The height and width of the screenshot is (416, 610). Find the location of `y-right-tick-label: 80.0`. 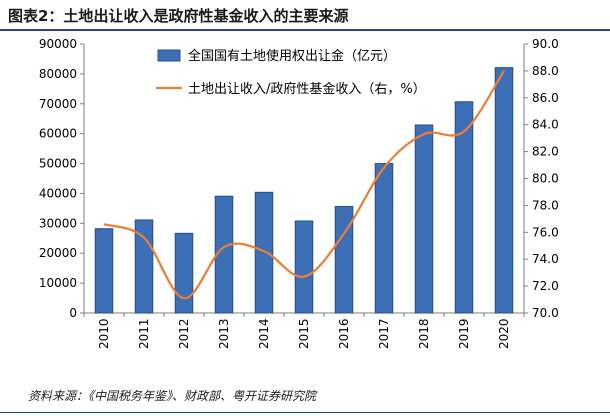

y-right-tick-label: 80.0 is located at coordinates (545, 179).